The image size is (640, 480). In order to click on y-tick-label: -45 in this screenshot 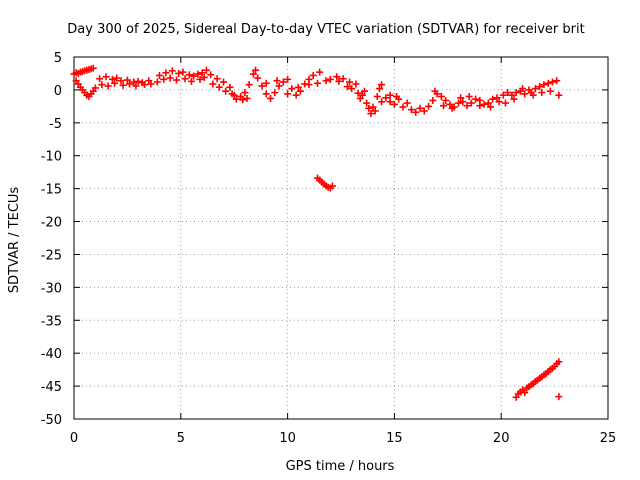, I will do `click(51, 387)`.